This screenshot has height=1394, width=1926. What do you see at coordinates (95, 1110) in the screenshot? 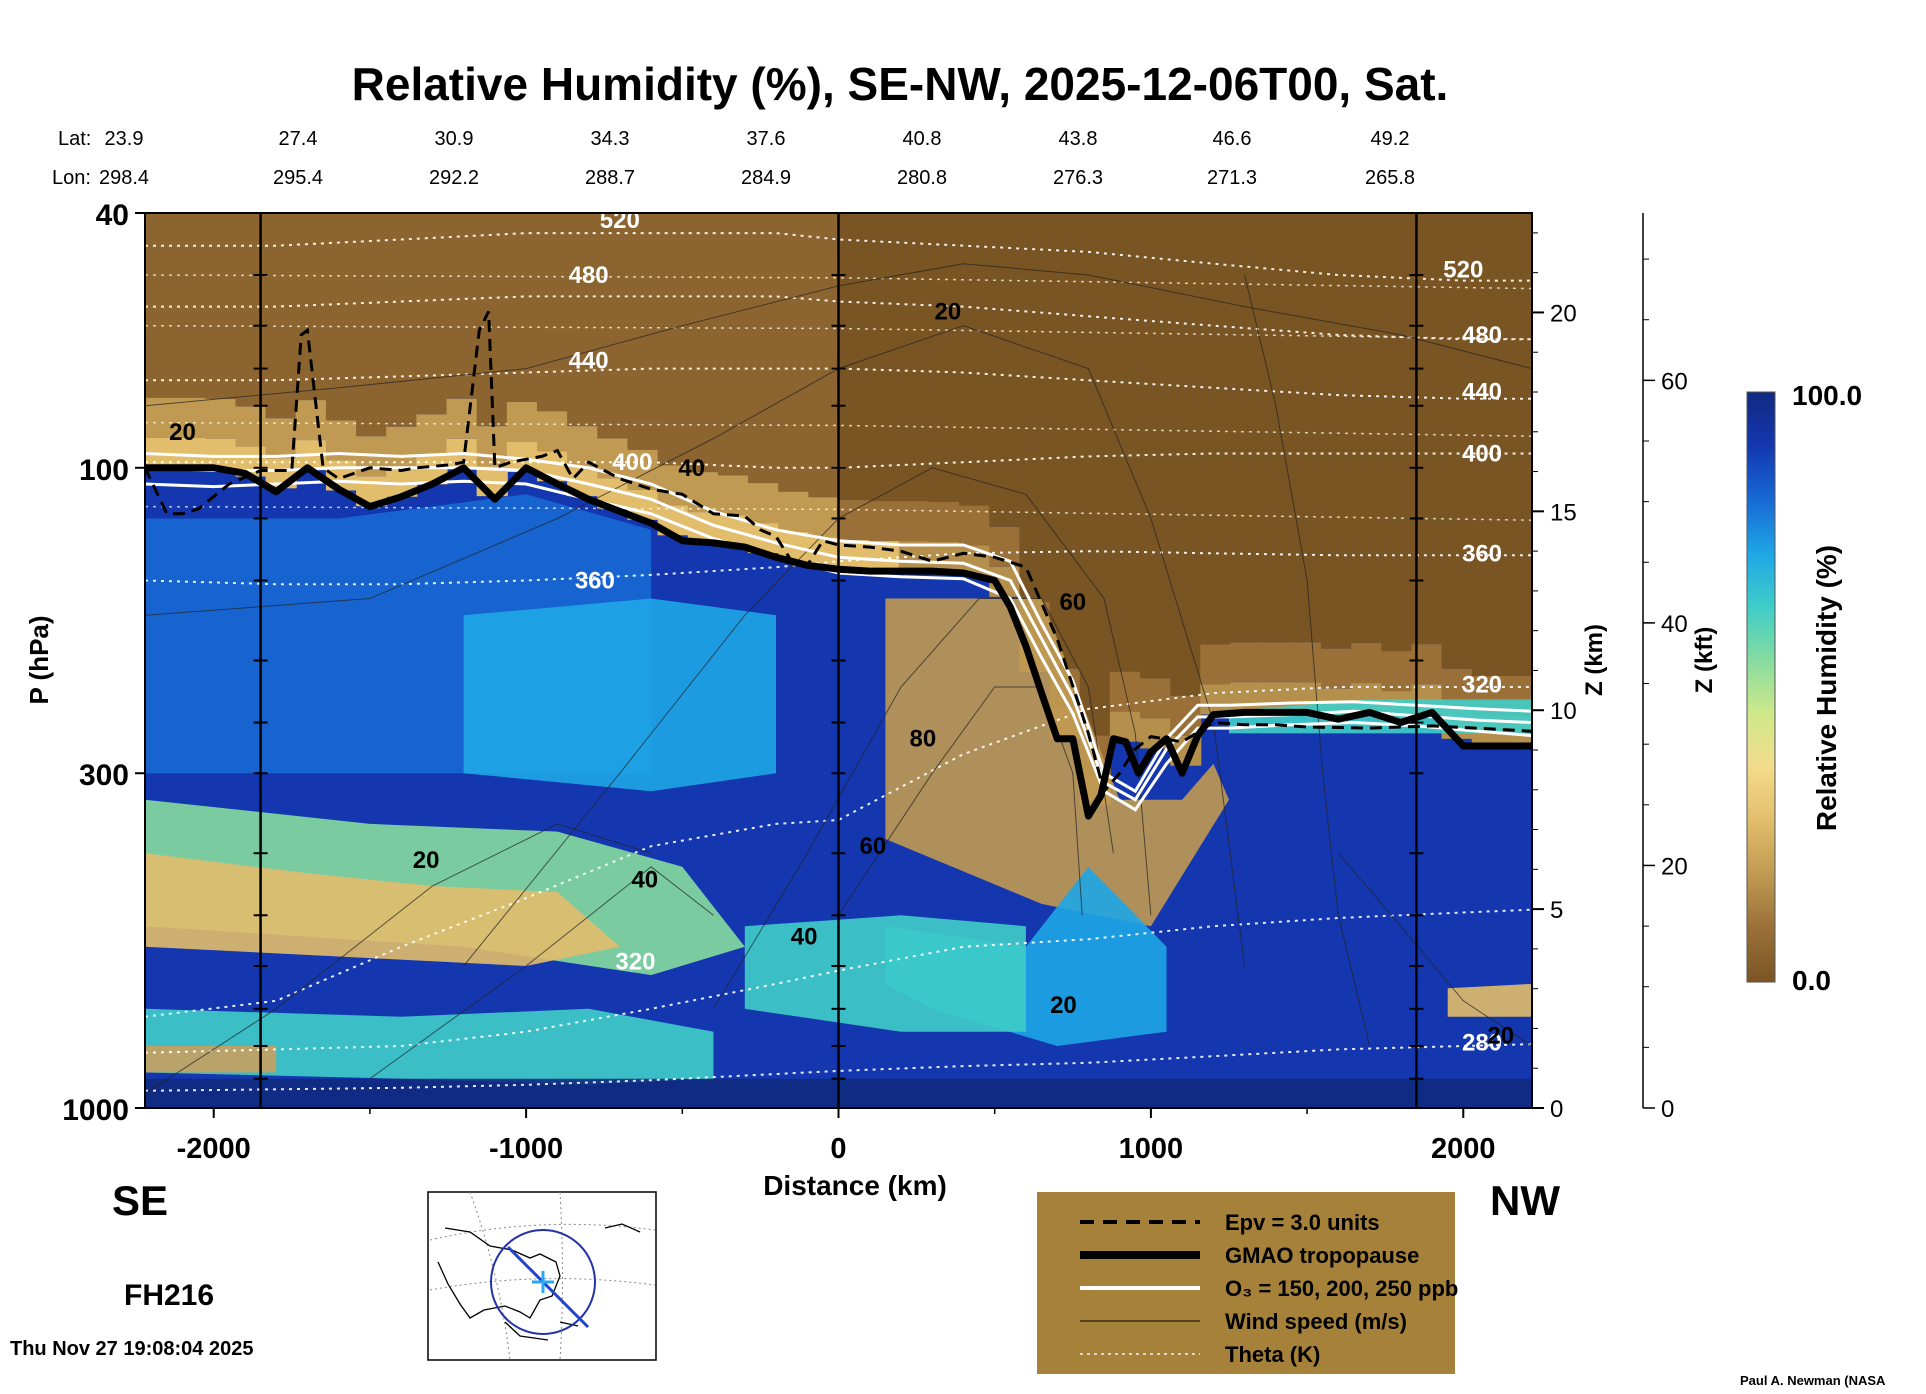
I see `p-tick-label: 1000` at bounding box center [95, 1110].